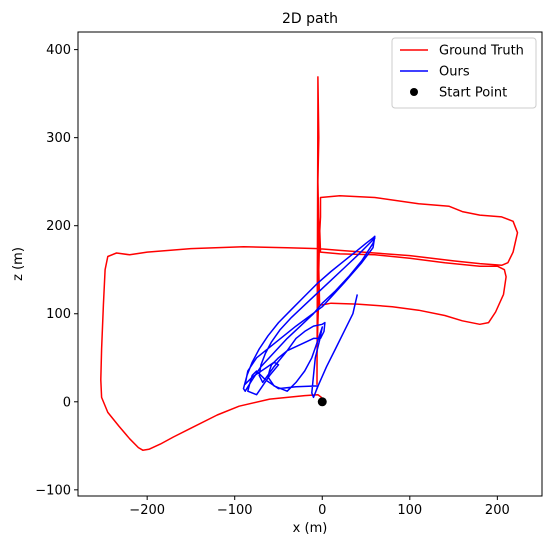  I want to click on x-tick-label: 0, so click(322, 510).